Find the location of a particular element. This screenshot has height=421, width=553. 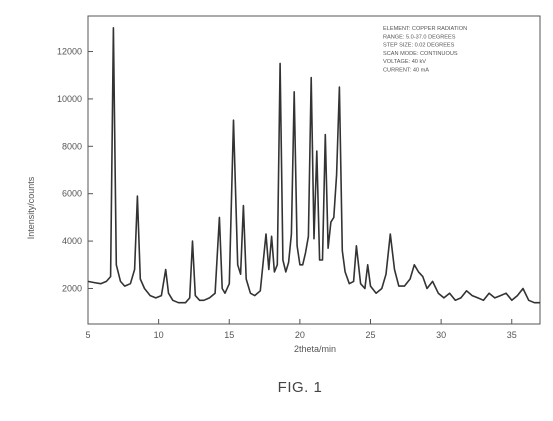

y-tick-label: 10000 is located at coordinates (69, 99).